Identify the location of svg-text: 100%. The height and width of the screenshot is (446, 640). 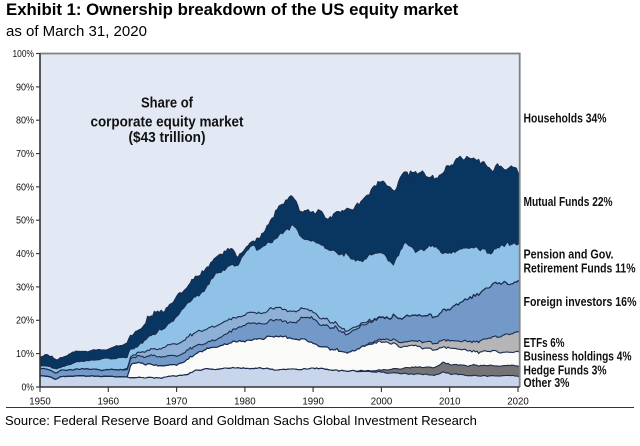
(24, 54).